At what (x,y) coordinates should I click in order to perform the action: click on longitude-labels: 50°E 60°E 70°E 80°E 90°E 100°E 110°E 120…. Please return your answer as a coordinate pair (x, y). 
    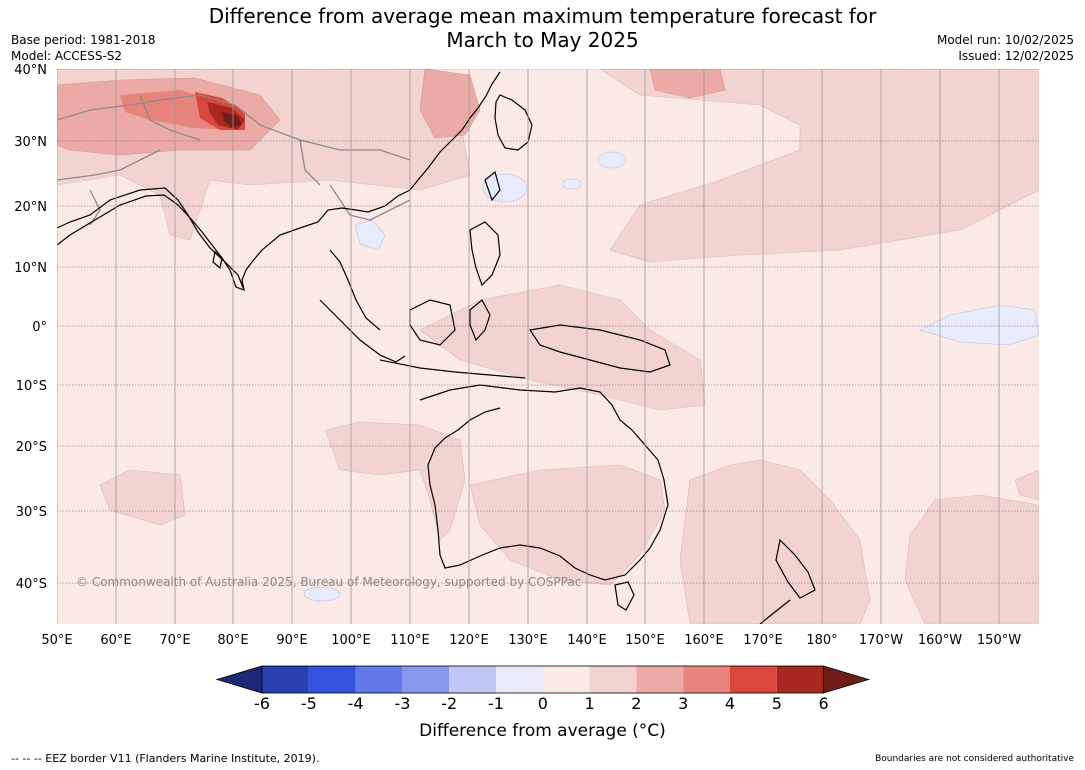
    Looking at the image, I should click on (531, 640).